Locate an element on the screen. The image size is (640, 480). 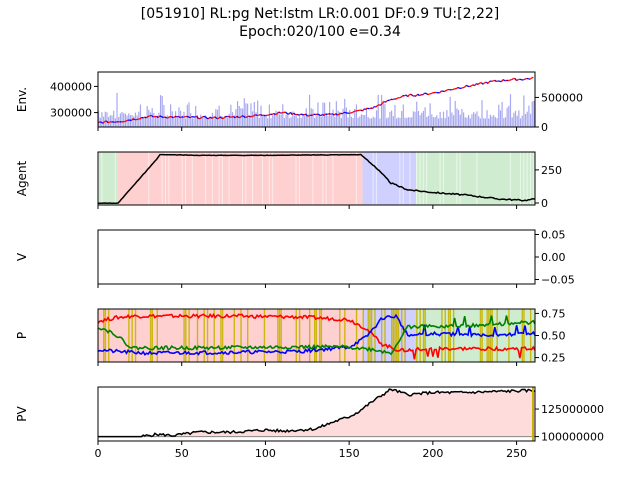
policy-ytick-label: 0.75 is located at coordinates (553, 313).